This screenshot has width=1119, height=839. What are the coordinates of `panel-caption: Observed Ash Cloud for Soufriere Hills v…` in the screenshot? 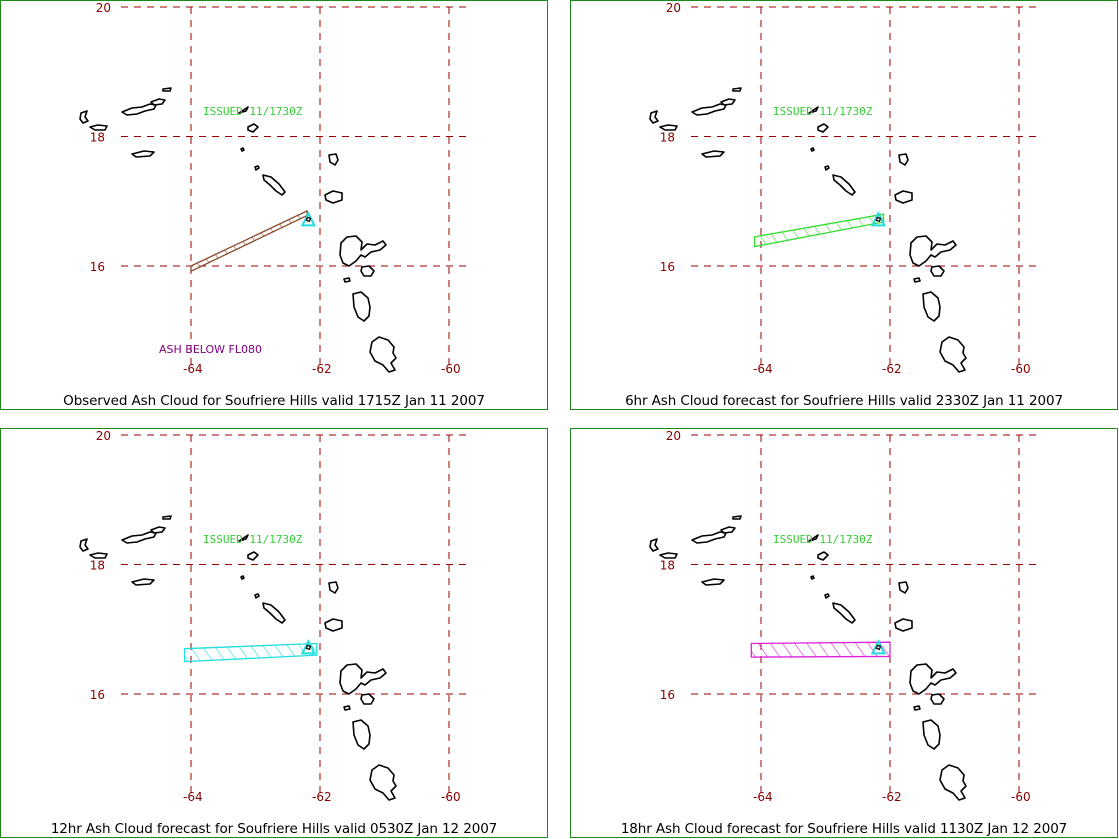 It's located at (274, 401).